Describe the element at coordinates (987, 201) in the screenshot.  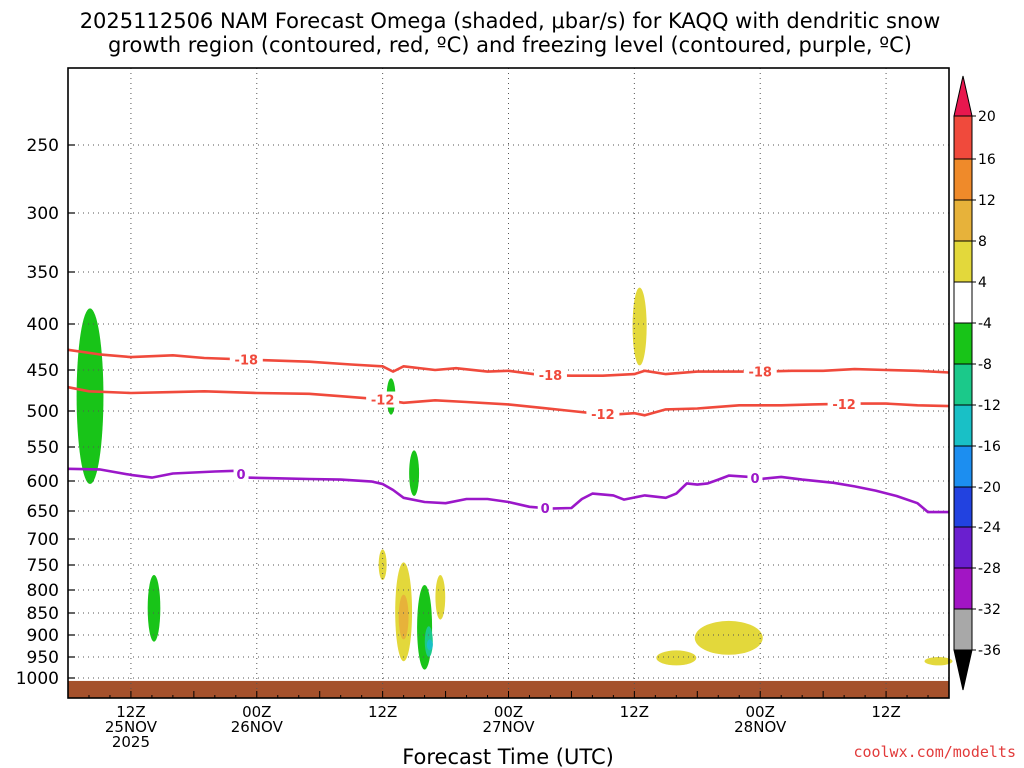
I see `colorbar-label: 12` at that location.